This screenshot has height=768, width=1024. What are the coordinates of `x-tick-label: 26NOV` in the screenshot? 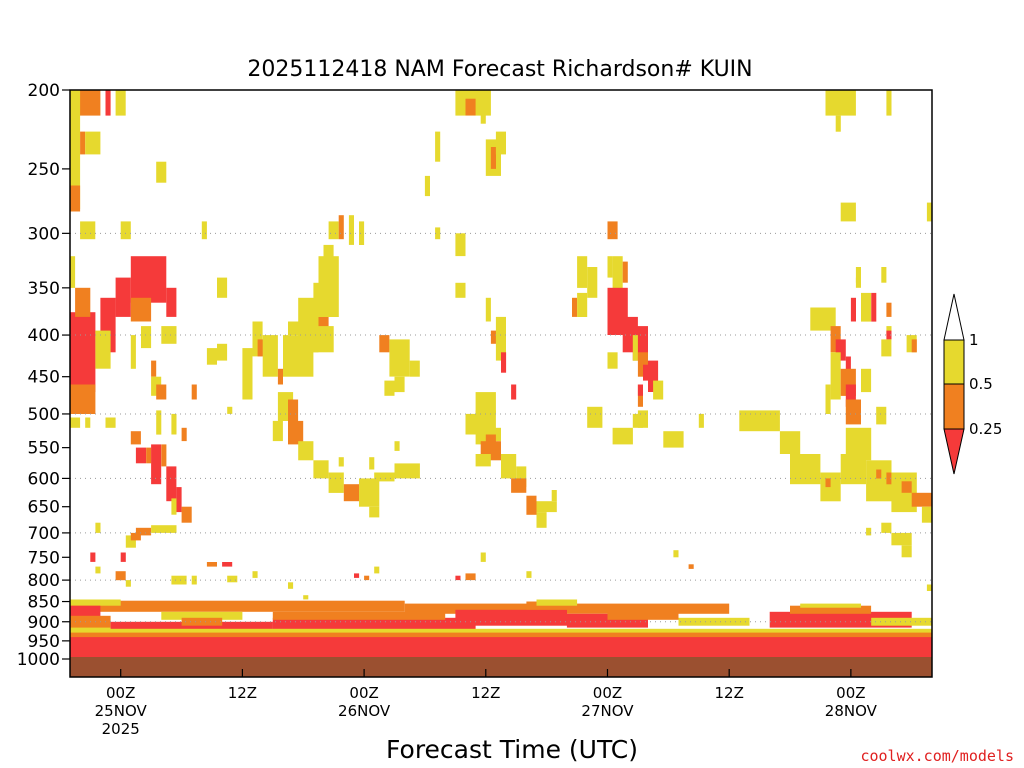 It's located at (364, 711).